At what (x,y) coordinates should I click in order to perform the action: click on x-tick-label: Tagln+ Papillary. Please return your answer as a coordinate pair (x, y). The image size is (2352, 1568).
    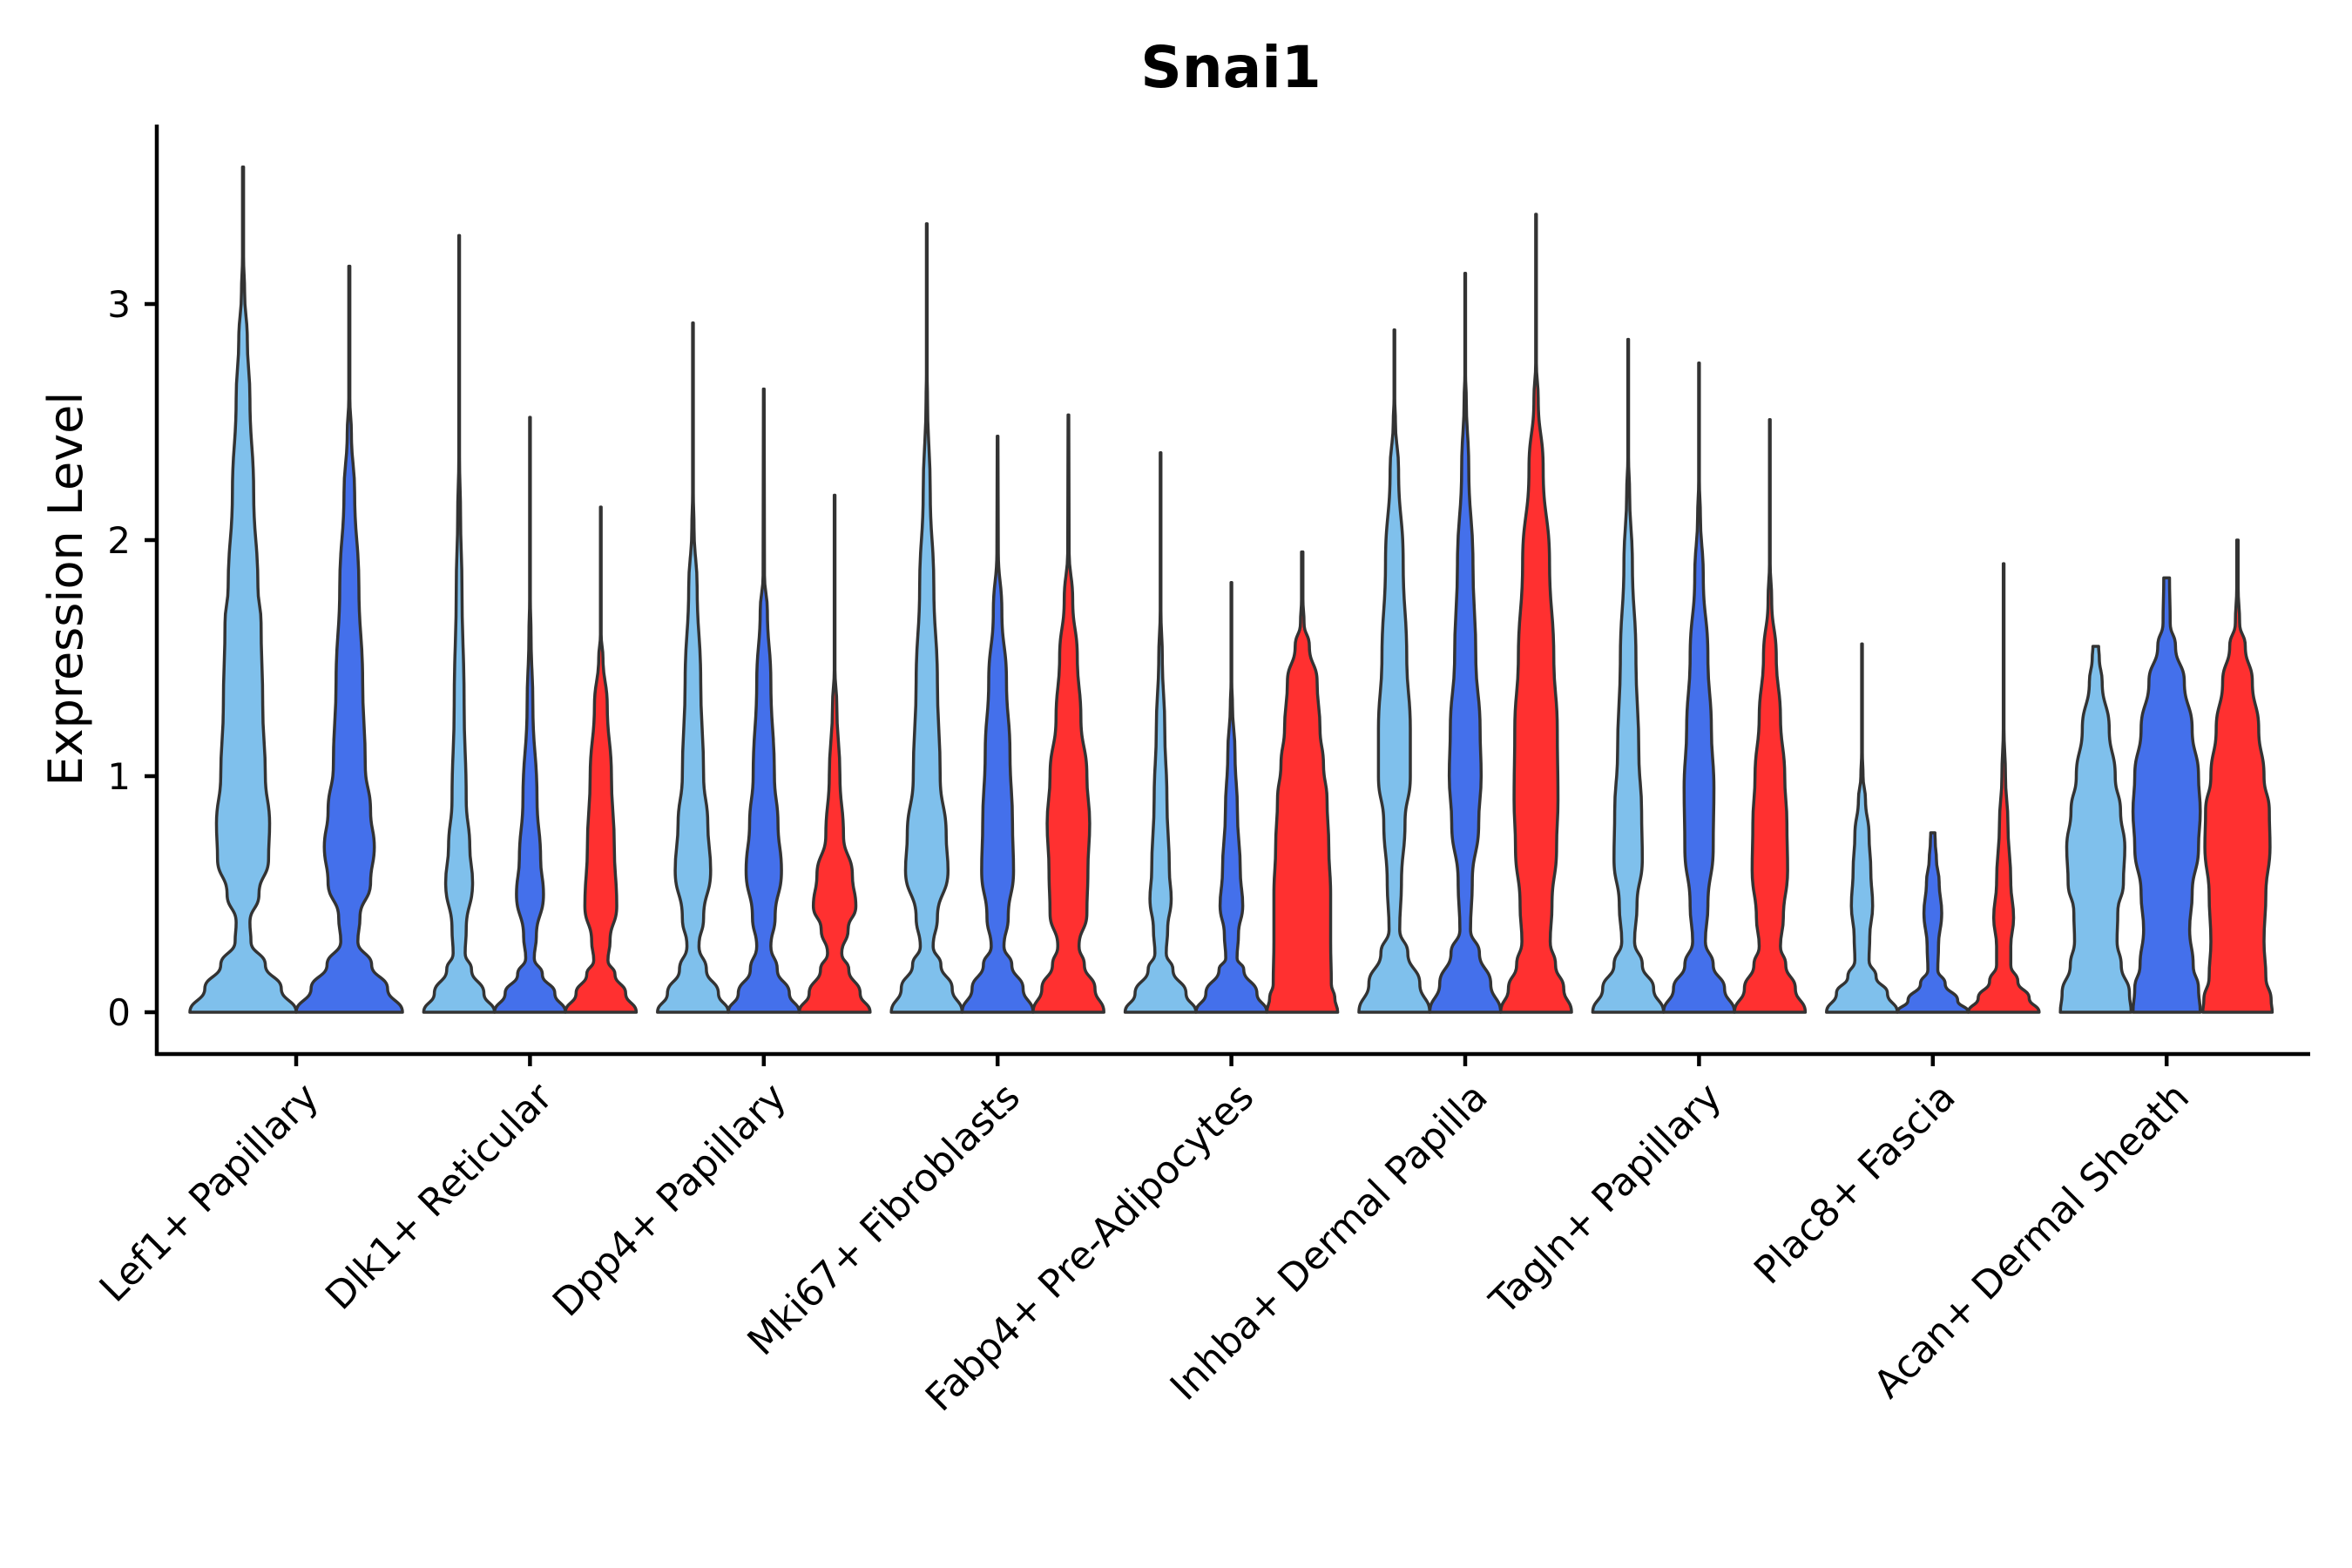
    Looking at the image, I should click on (1605, 1199).